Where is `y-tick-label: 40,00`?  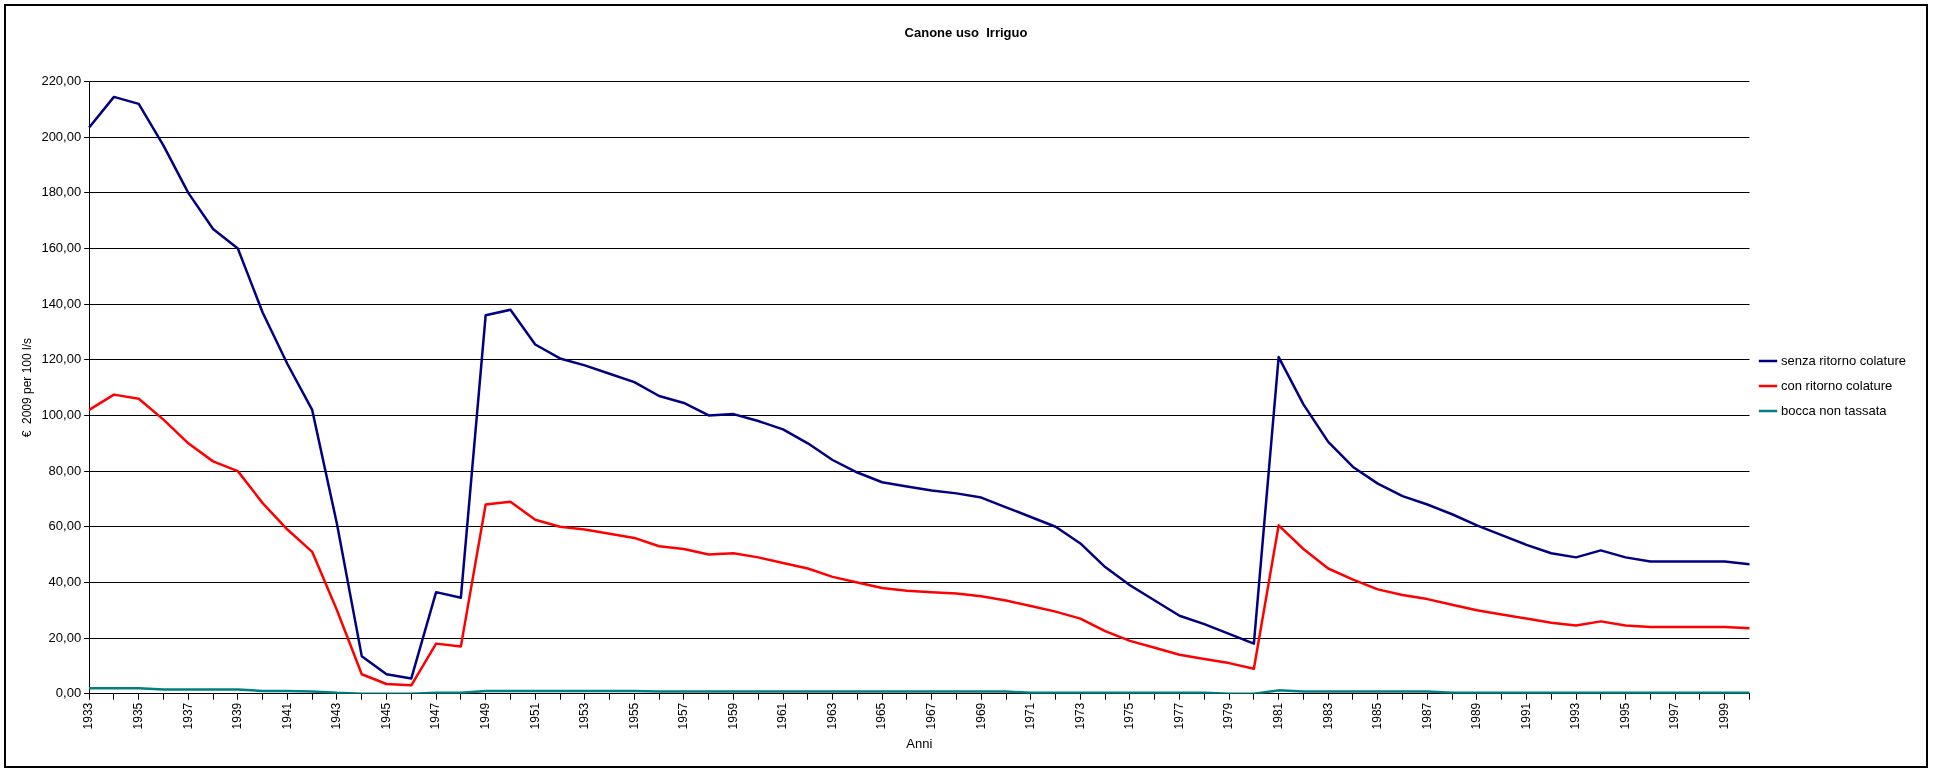 y-tick-label: 40,00 is located at coordinates (65, 581).